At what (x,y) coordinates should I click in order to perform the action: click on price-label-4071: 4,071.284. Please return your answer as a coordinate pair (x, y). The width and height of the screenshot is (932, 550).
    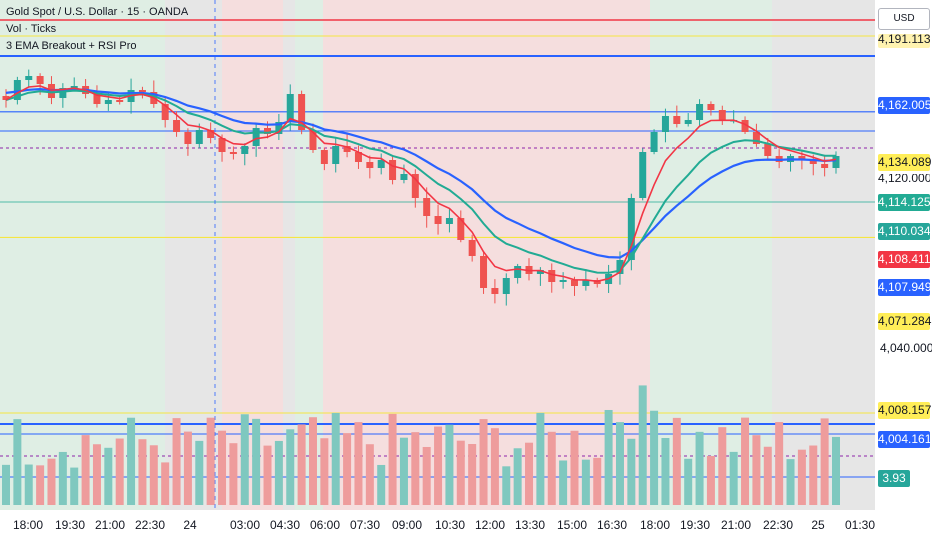
    Looking at the image, I should click on (905, 321).